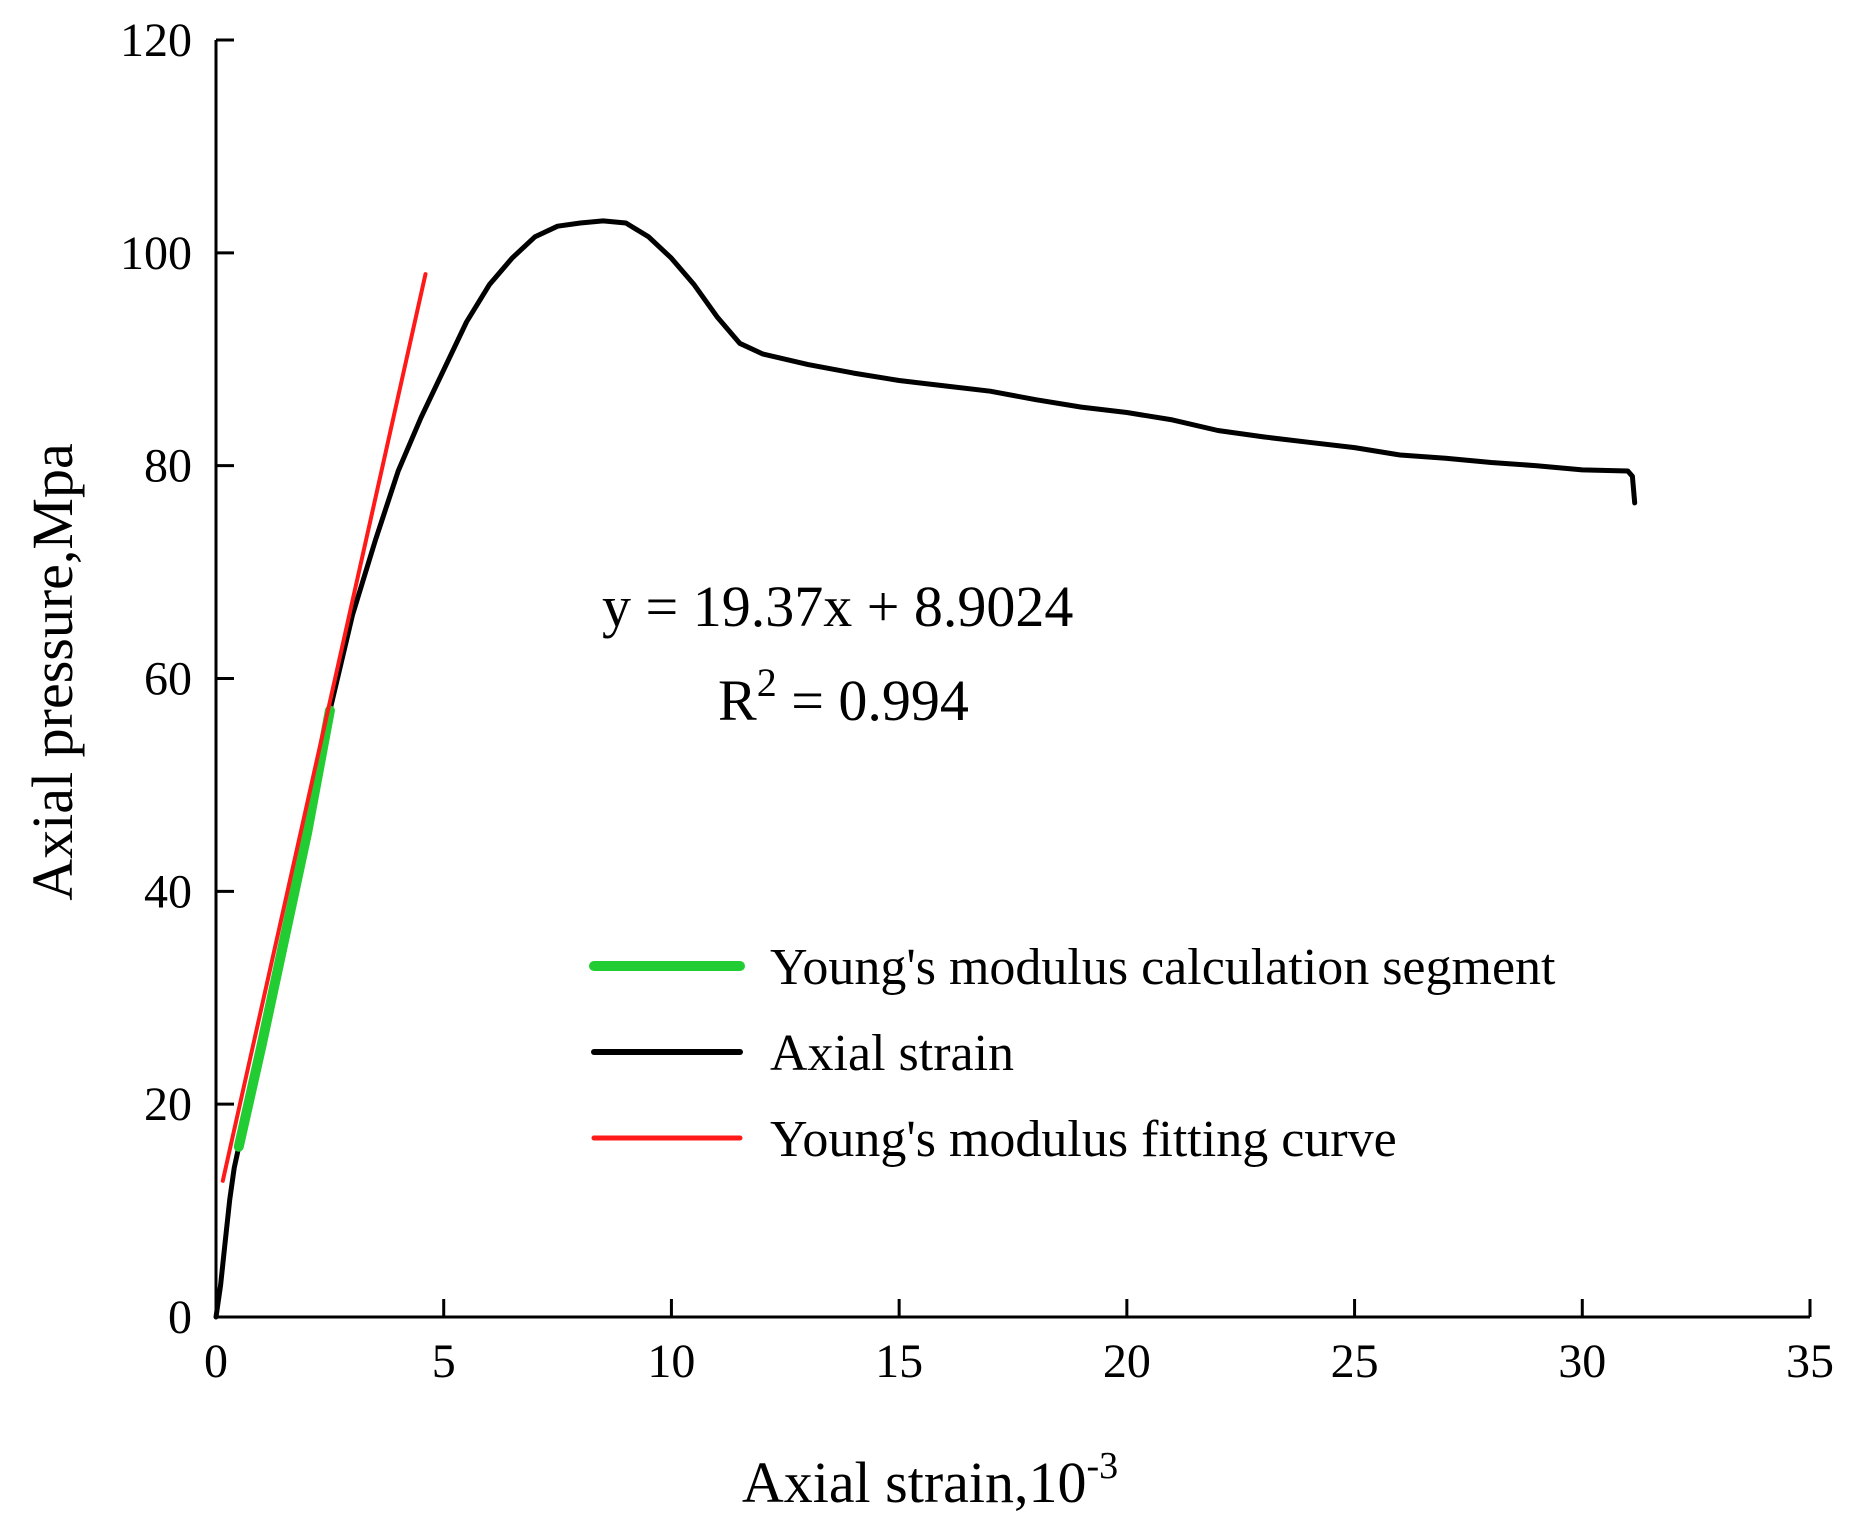  Describe the element at coordinates (899, 1361) in the screenshot. I see `x-tick-label: 15` at that location.